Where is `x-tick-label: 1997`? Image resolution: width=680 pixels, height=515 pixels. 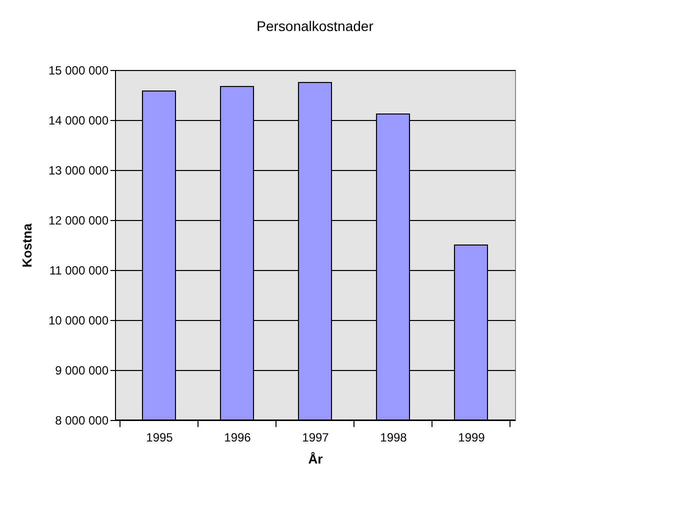 x-tick-label: 1997 is located at coordinates (316, 437).